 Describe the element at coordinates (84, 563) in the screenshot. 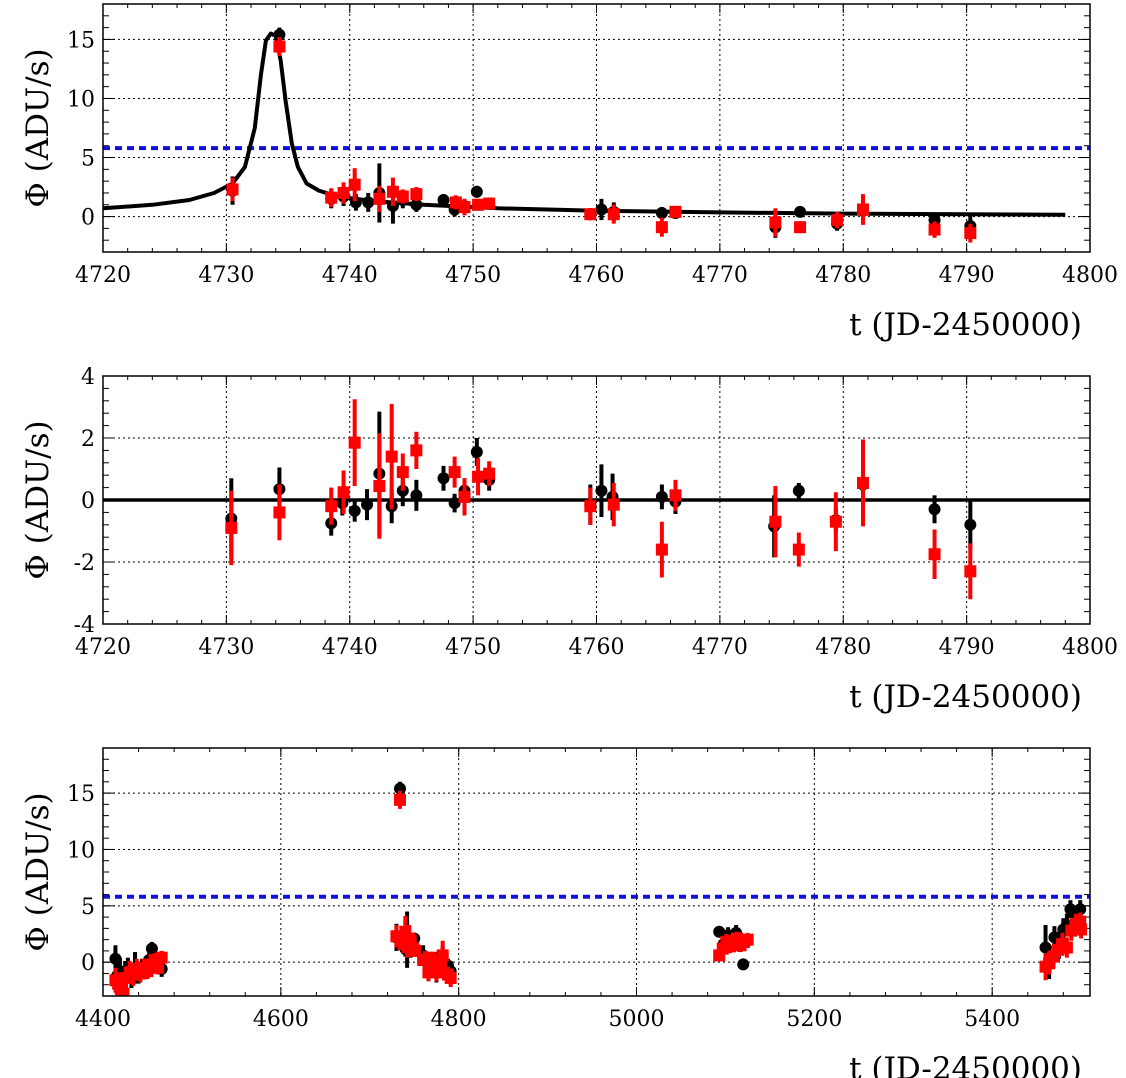

I see `y-tick-label: -2` at that location.